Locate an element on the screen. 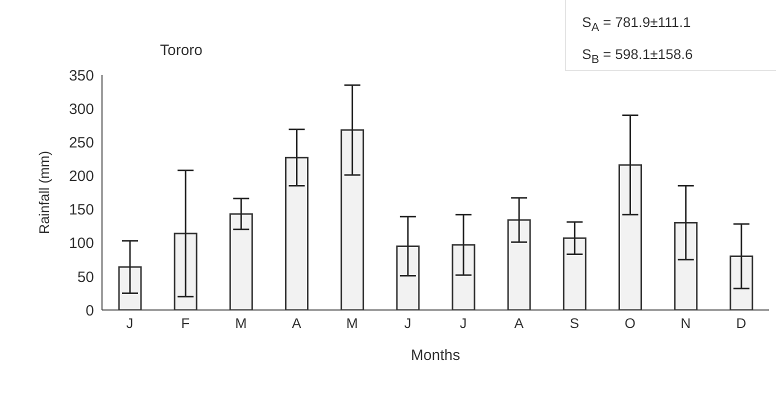  x-tick-label: O is located at coordinates (630, 322).